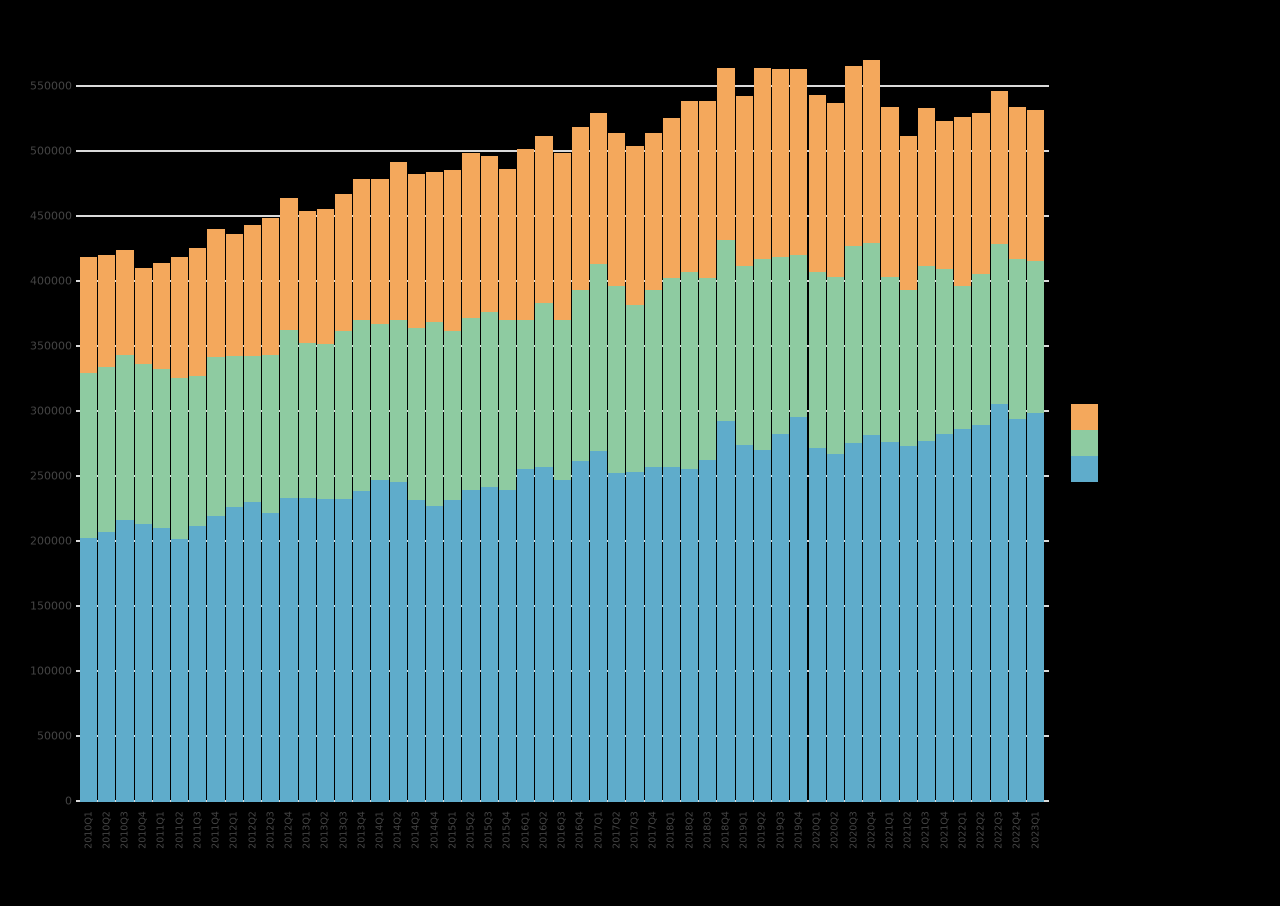  Describe the element at coordinates (562, 86) in the screenshot. I see `gridline` at that location.